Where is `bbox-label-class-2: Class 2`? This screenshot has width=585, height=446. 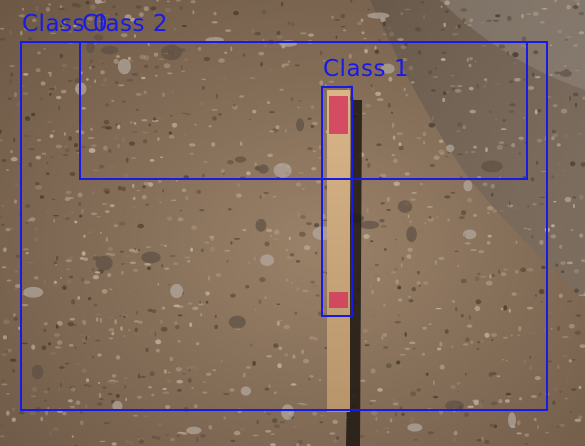
bbox-label-class-2: Class 2 is located at coordinates (125, 24).